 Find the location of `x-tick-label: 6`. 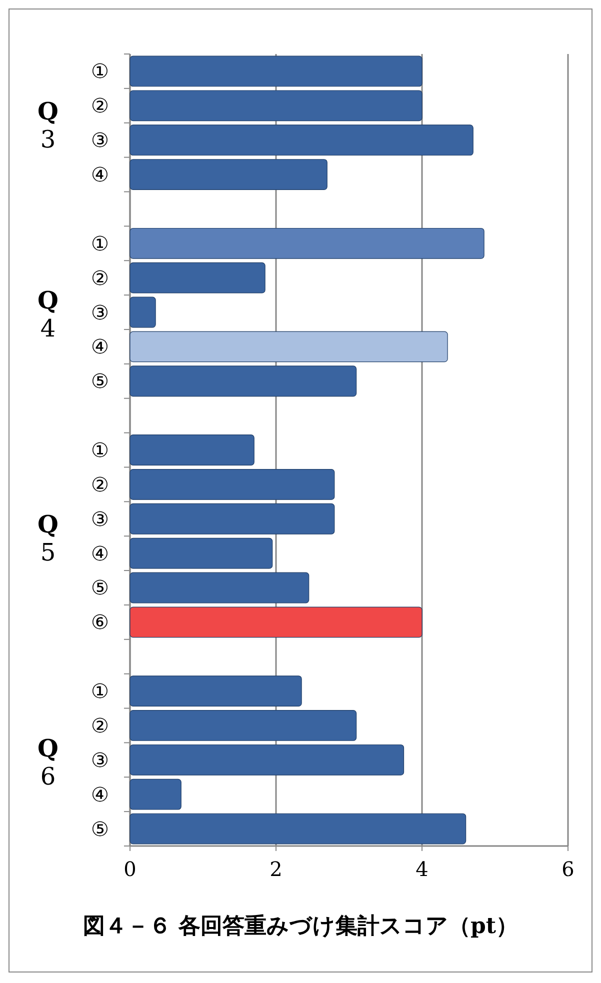

x-tick-label: 6 is located at coordinates (568, 869).